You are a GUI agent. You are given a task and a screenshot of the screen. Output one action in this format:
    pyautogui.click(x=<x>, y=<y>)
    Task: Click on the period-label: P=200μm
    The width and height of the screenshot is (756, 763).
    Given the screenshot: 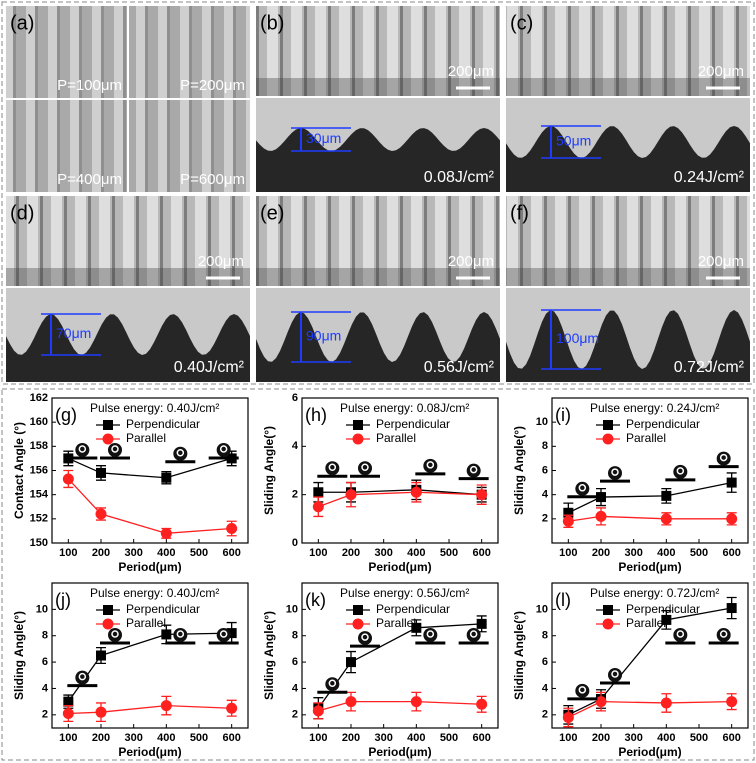 What is the action you would take?
    pyautogui.click(x=212, y=85)
    